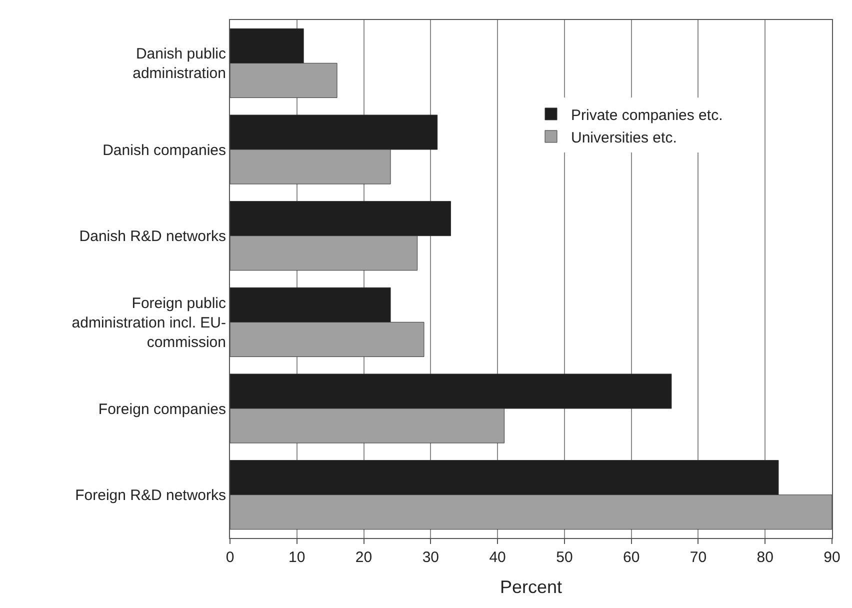 This screenshot has height=608, width=852. I want to click on y-tick-label: Danish companies, so click(164, 150).